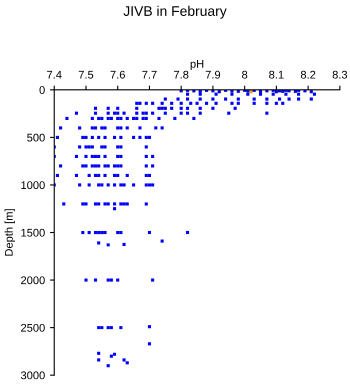  What do you see at coordinates (197, 65) in the screenshot?
I see `x-axis-title: pH` at bounding box center [197, 65].